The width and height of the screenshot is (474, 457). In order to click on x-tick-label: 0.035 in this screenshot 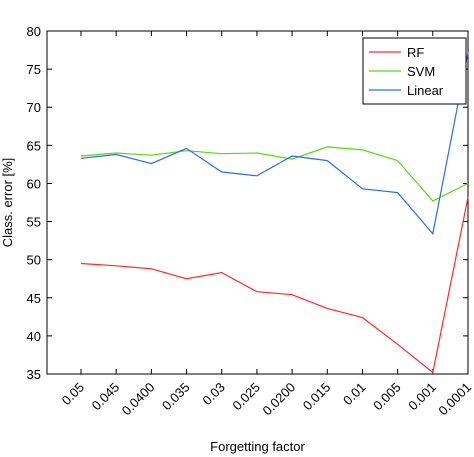, I will do `click(176, 397)`.